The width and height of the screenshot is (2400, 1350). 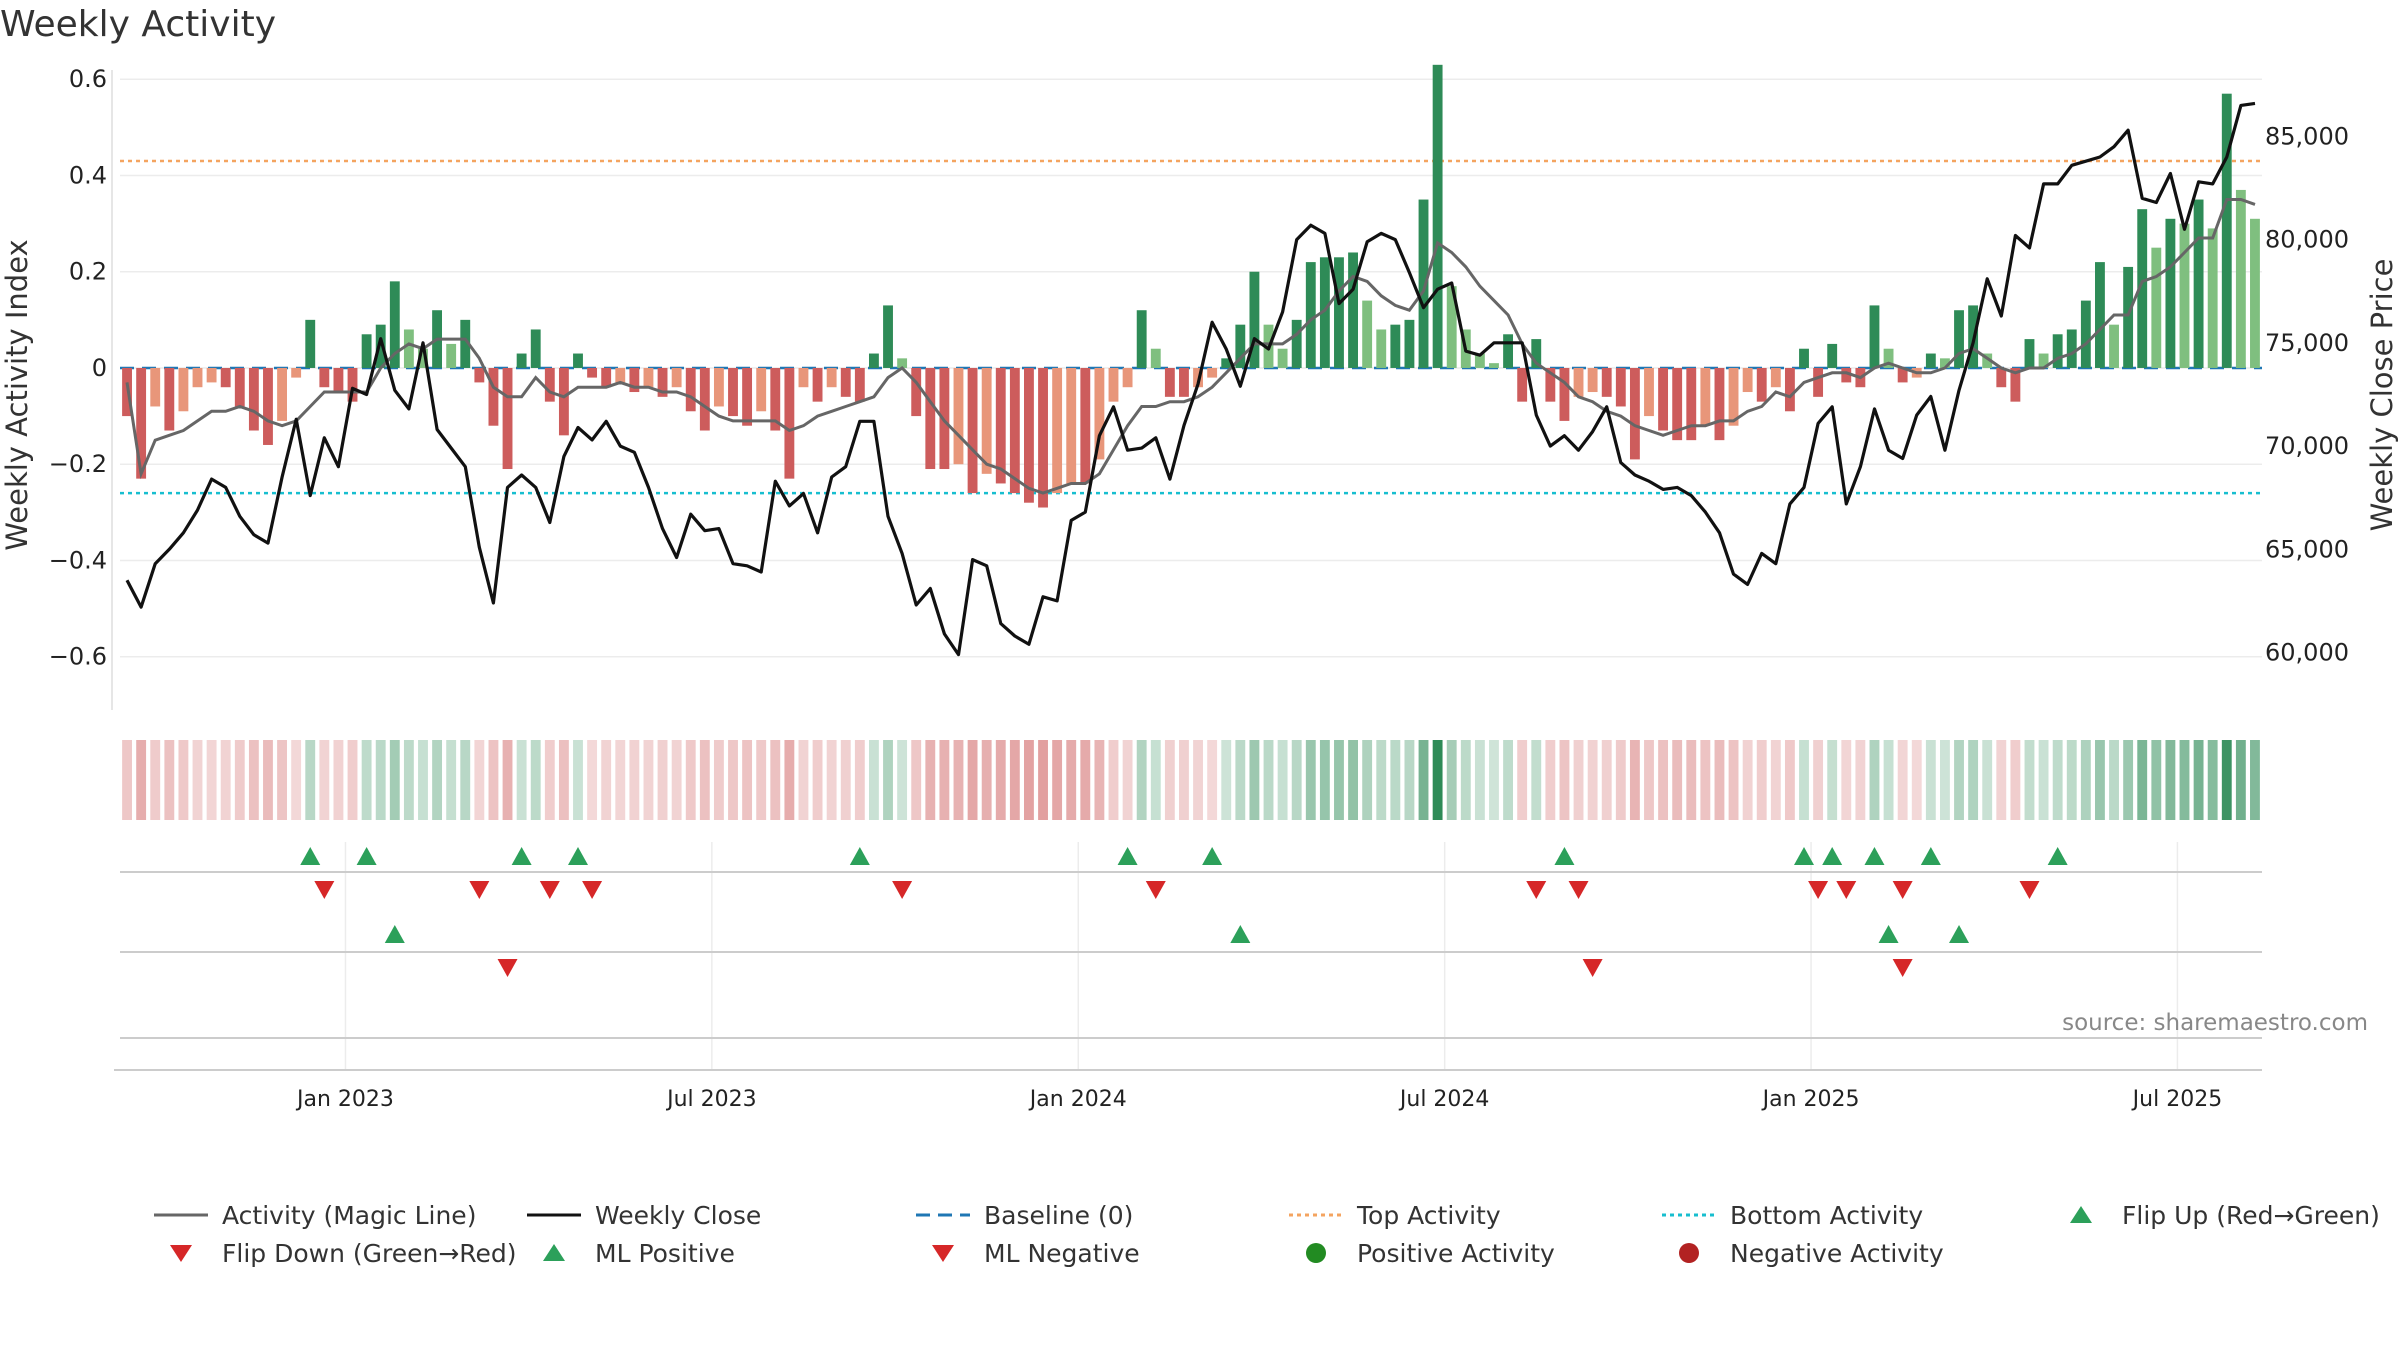 I want to click on circle-green-icon, so click(x=1316, y=1253).